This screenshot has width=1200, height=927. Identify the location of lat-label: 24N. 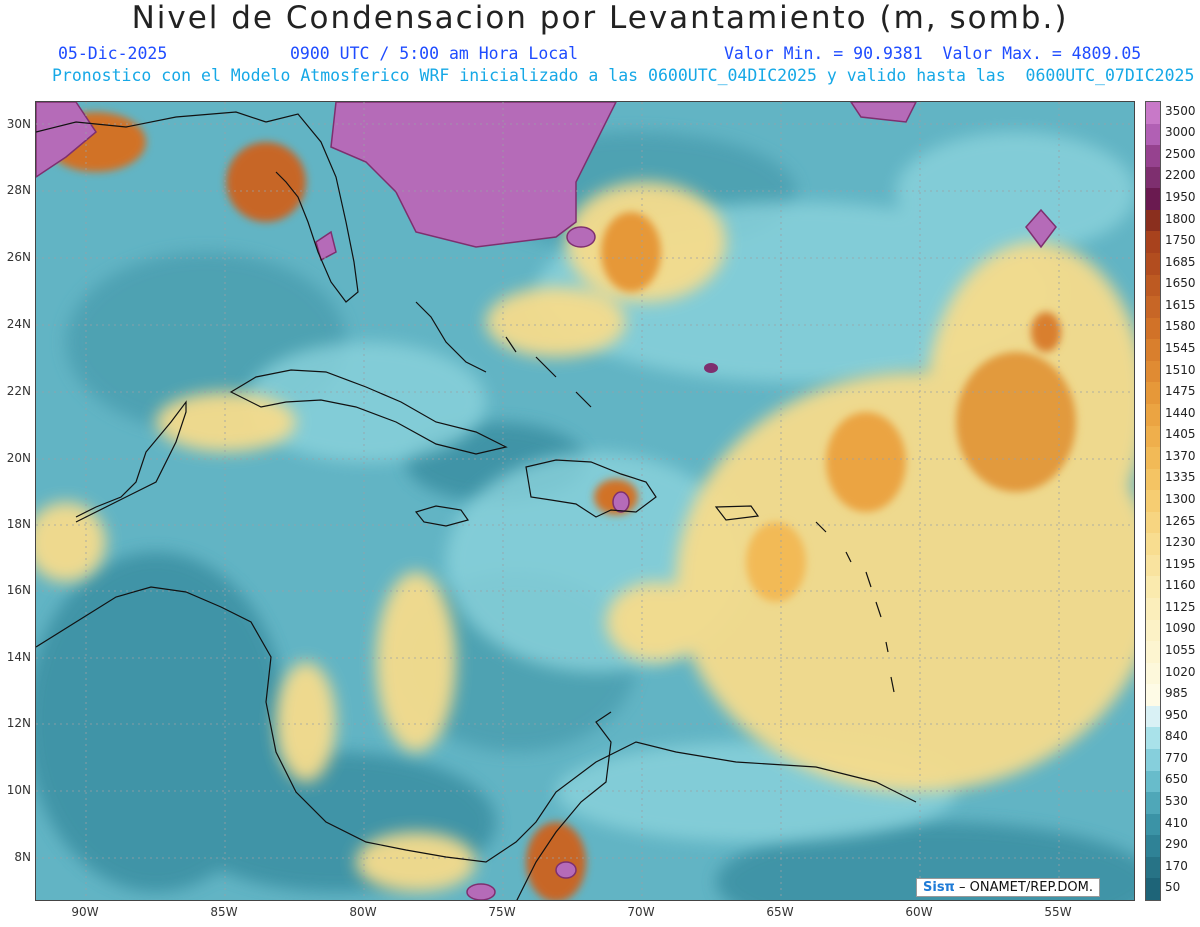
(18, 324).